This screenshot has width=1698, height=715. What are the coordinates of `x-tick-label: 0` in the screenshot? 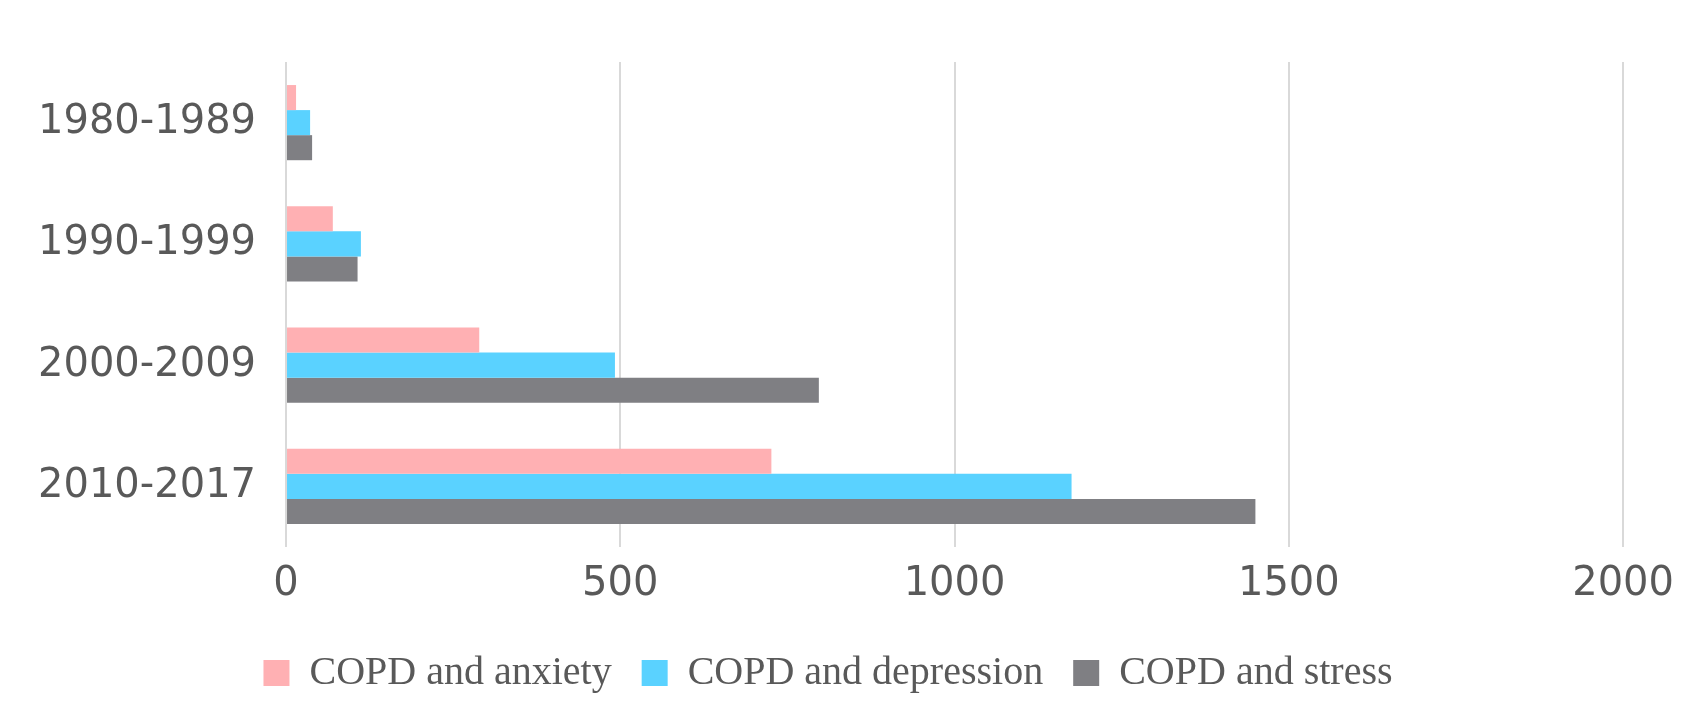 It's located at (286, 581).